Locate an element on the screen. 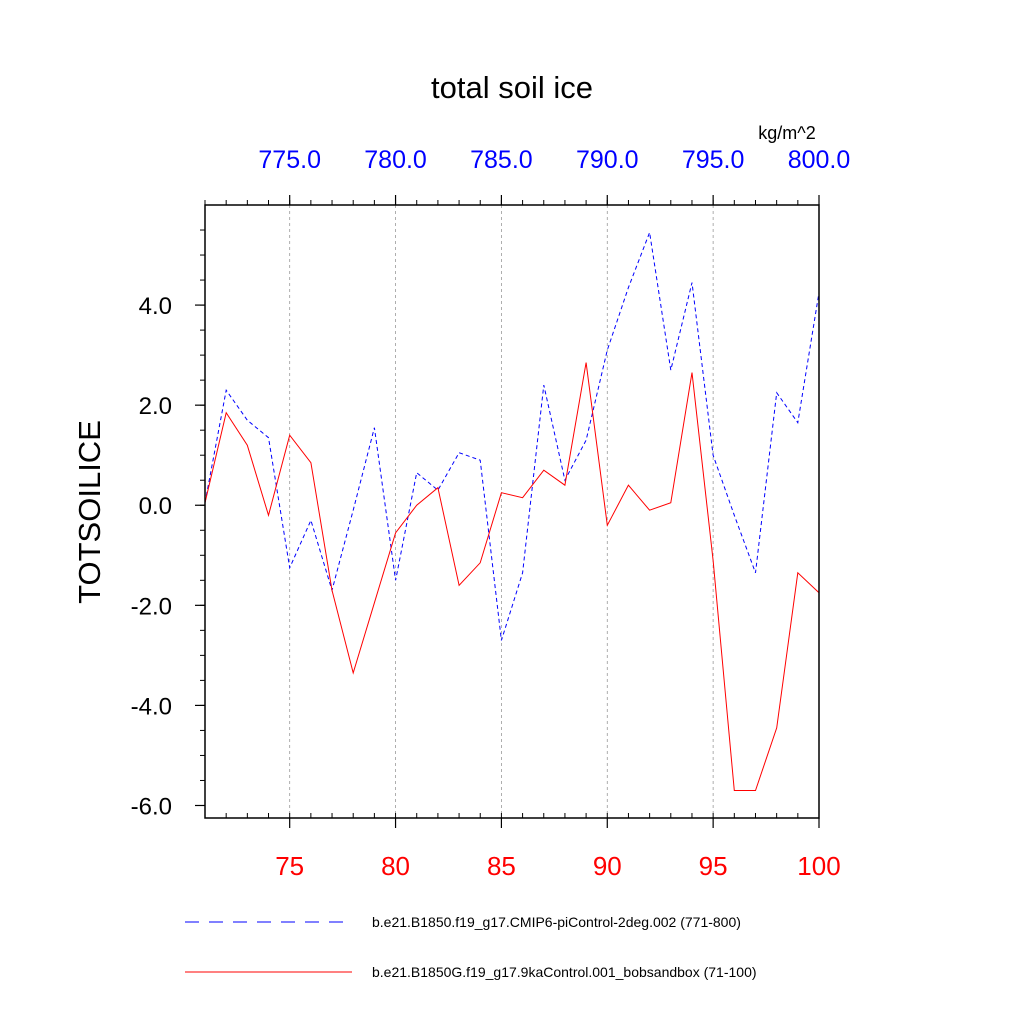  bottom-tick-label: 90 is located at coordinates (607, 866).